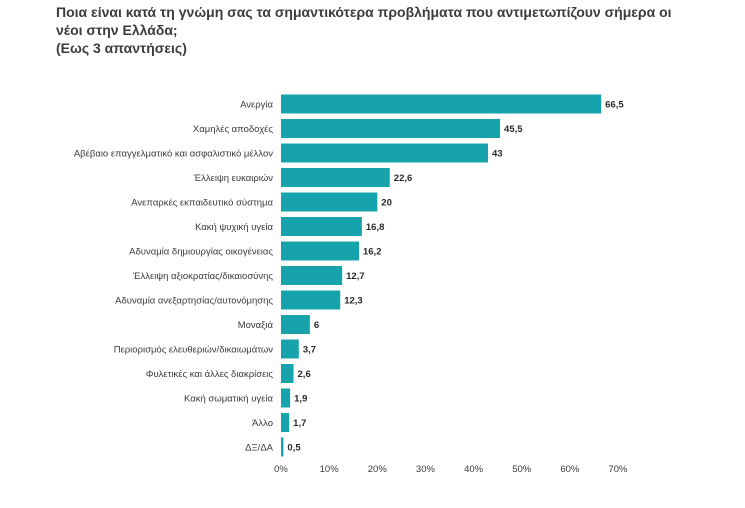 The width and height of the screenshot is (745, 508). I want to click on data-label: 16,2, so click(372, 252).